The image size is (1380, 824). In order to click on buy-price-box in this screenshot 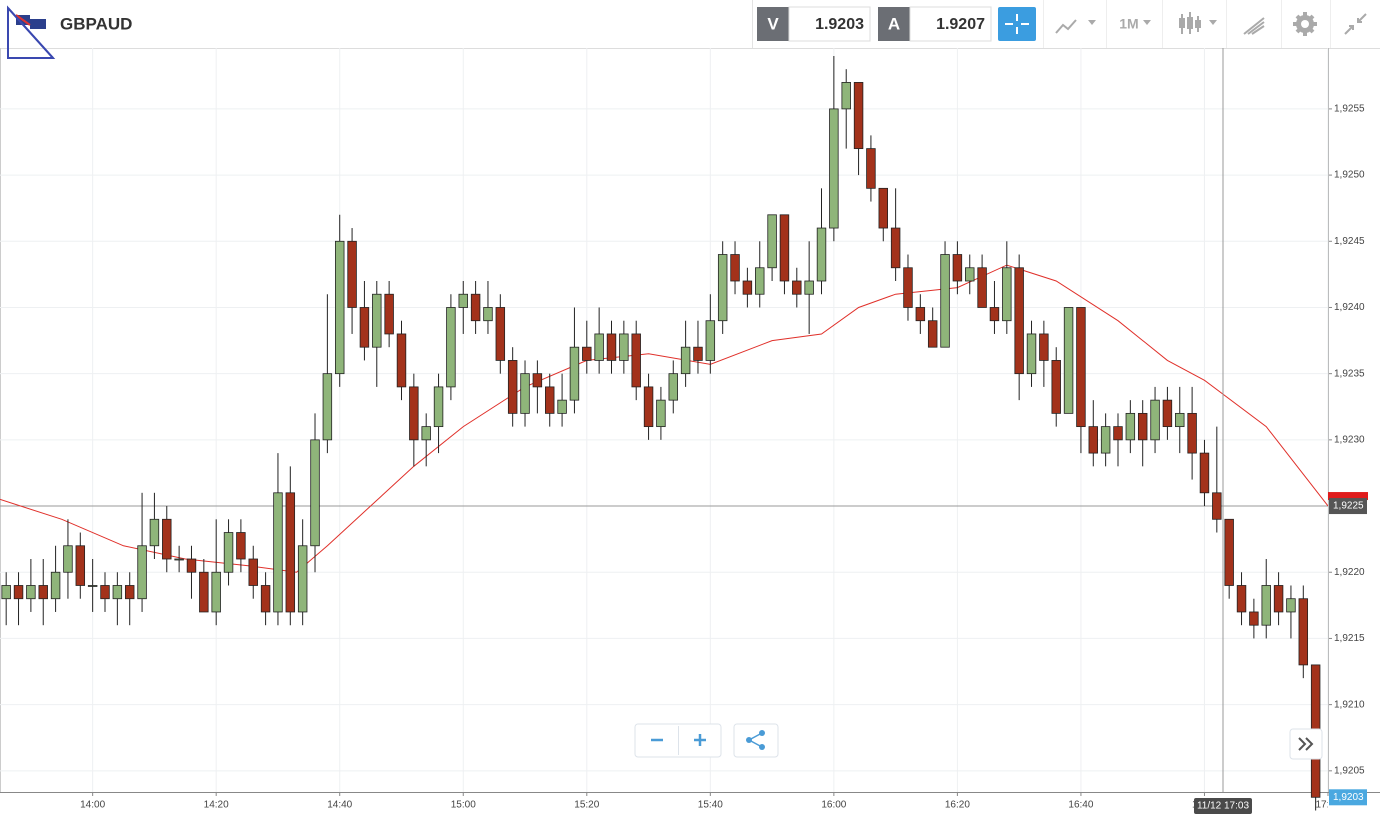, I will do `click(950, 24)`.